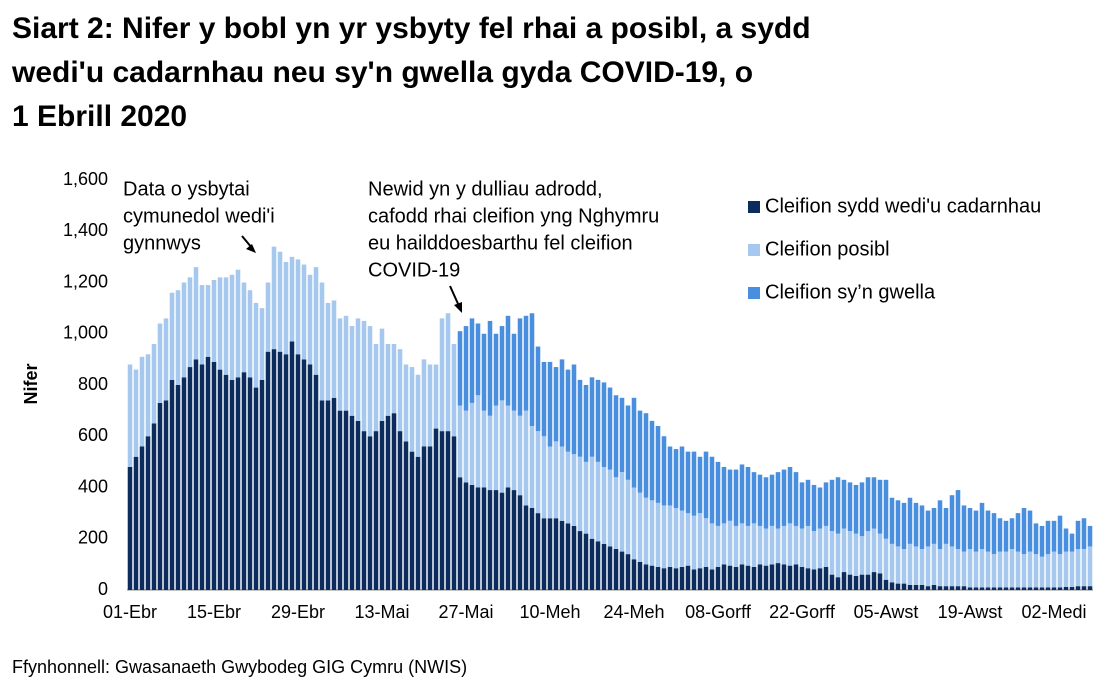  What do you see at coordinates (886, 612) in the screenshot?
I see `x-tick-label: 05-Awst` at bounding box center [886, 612].